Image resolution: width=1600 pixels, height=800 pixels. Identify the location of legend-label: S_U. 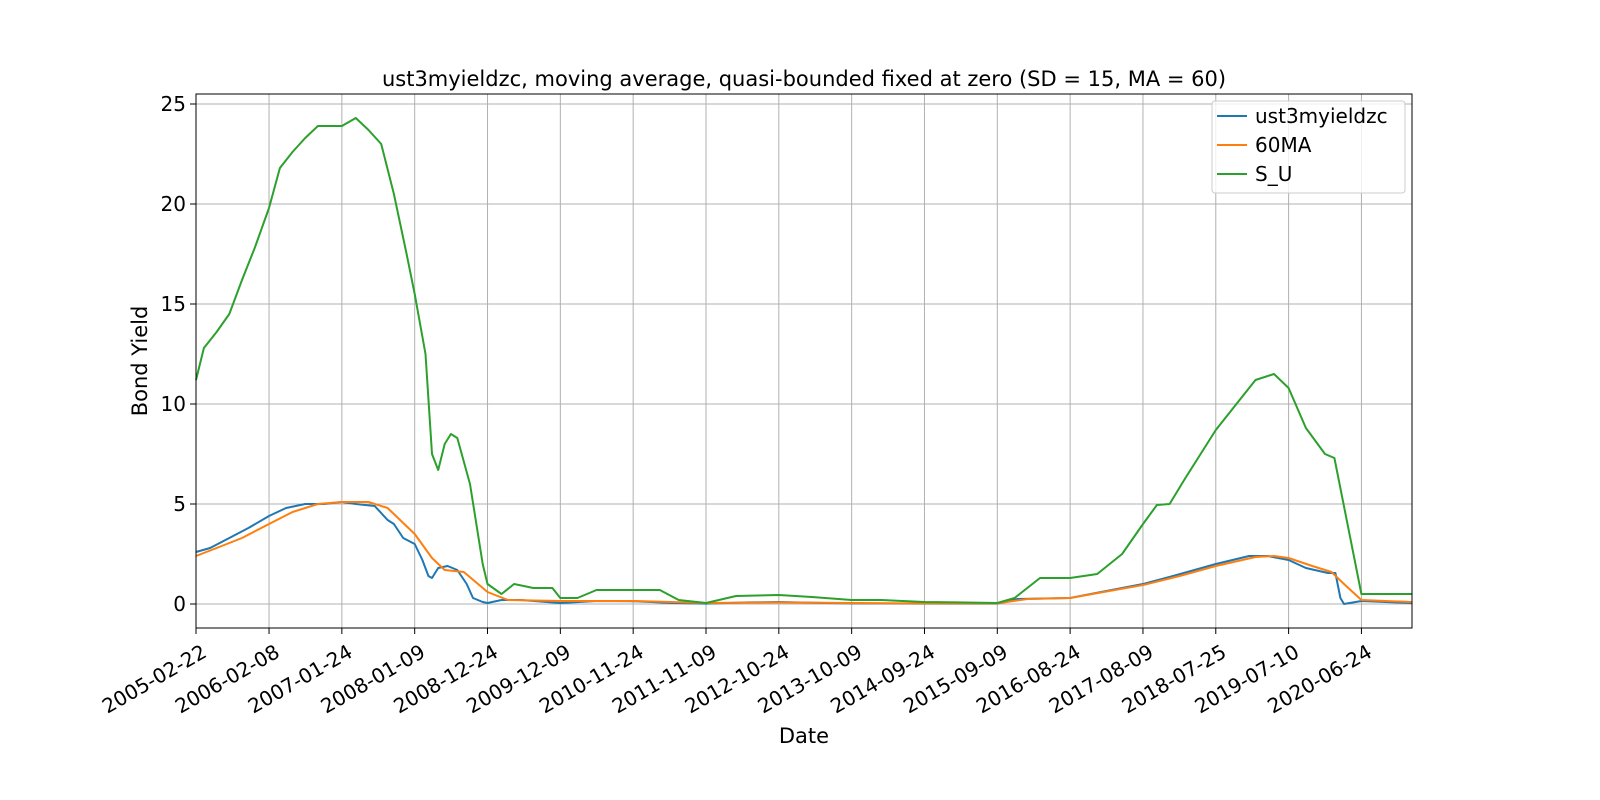
(1273, 174).